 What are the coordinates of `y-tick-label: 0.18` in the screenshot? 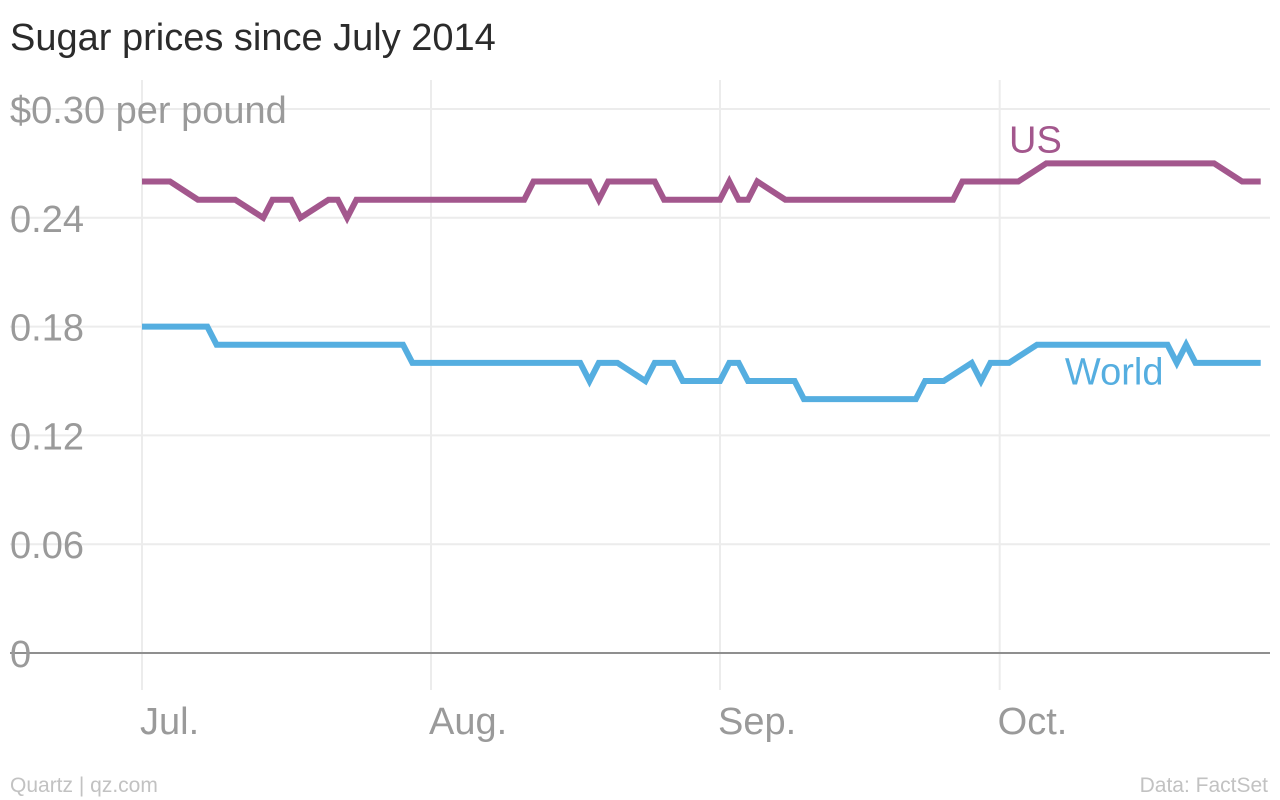 It's located at (47, 329).